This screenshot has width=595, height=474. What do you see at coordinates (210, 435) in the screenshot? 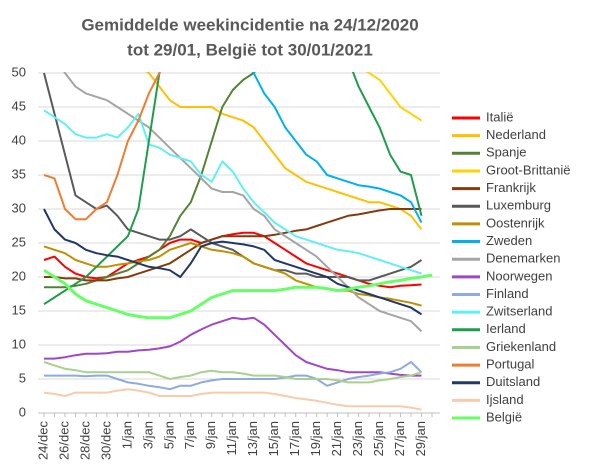
I see `x-tick-label: 9/jan` at bounding box center [210, 435].